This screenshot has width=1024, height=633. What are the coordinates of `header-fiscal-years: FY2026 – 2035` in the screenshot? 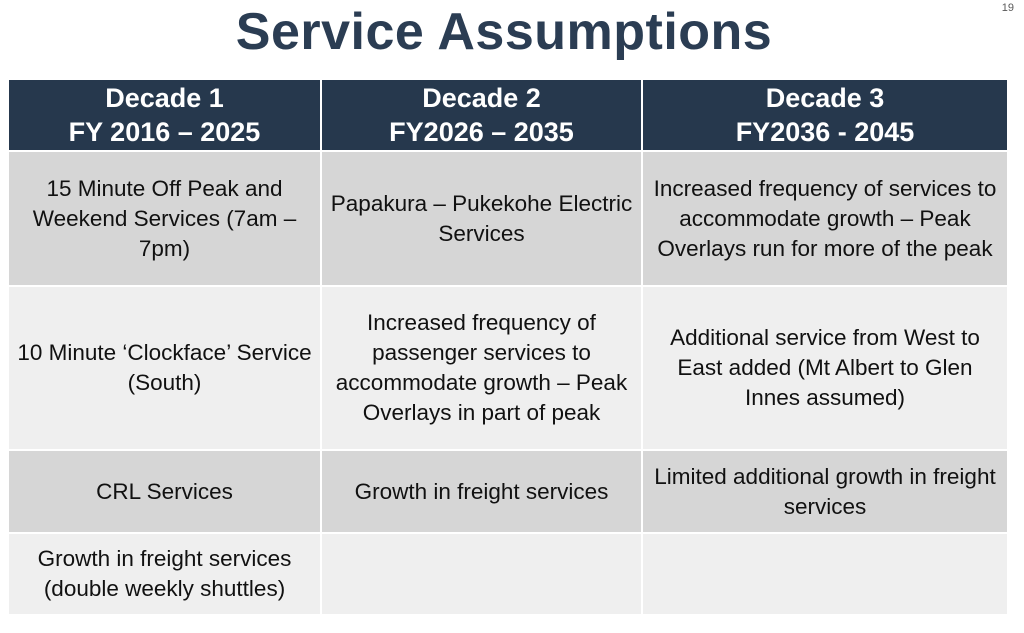 It's located at (481, 132).